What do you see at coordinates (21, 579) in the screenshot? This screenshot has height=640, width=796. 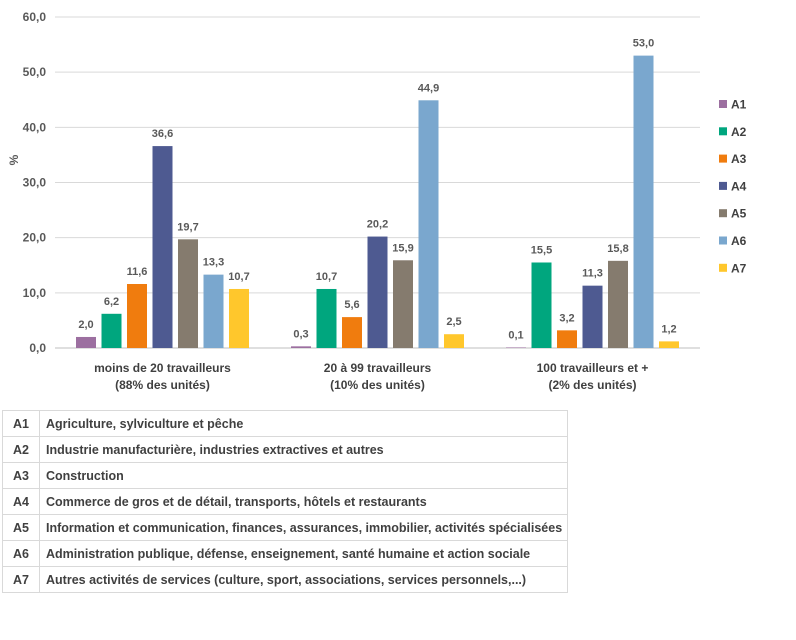 I see `code-cell: A7` at bounding box center [21, 579].